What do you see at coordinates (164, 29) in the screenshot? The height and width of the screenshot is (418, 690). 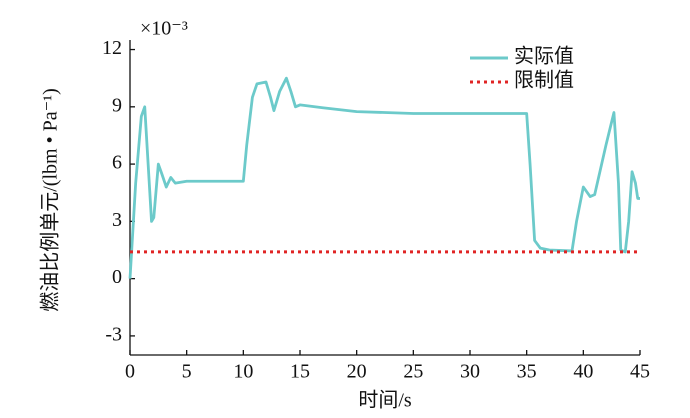 I see `y-multiplier: ×10⁻³` at bounding box center [164, 29].